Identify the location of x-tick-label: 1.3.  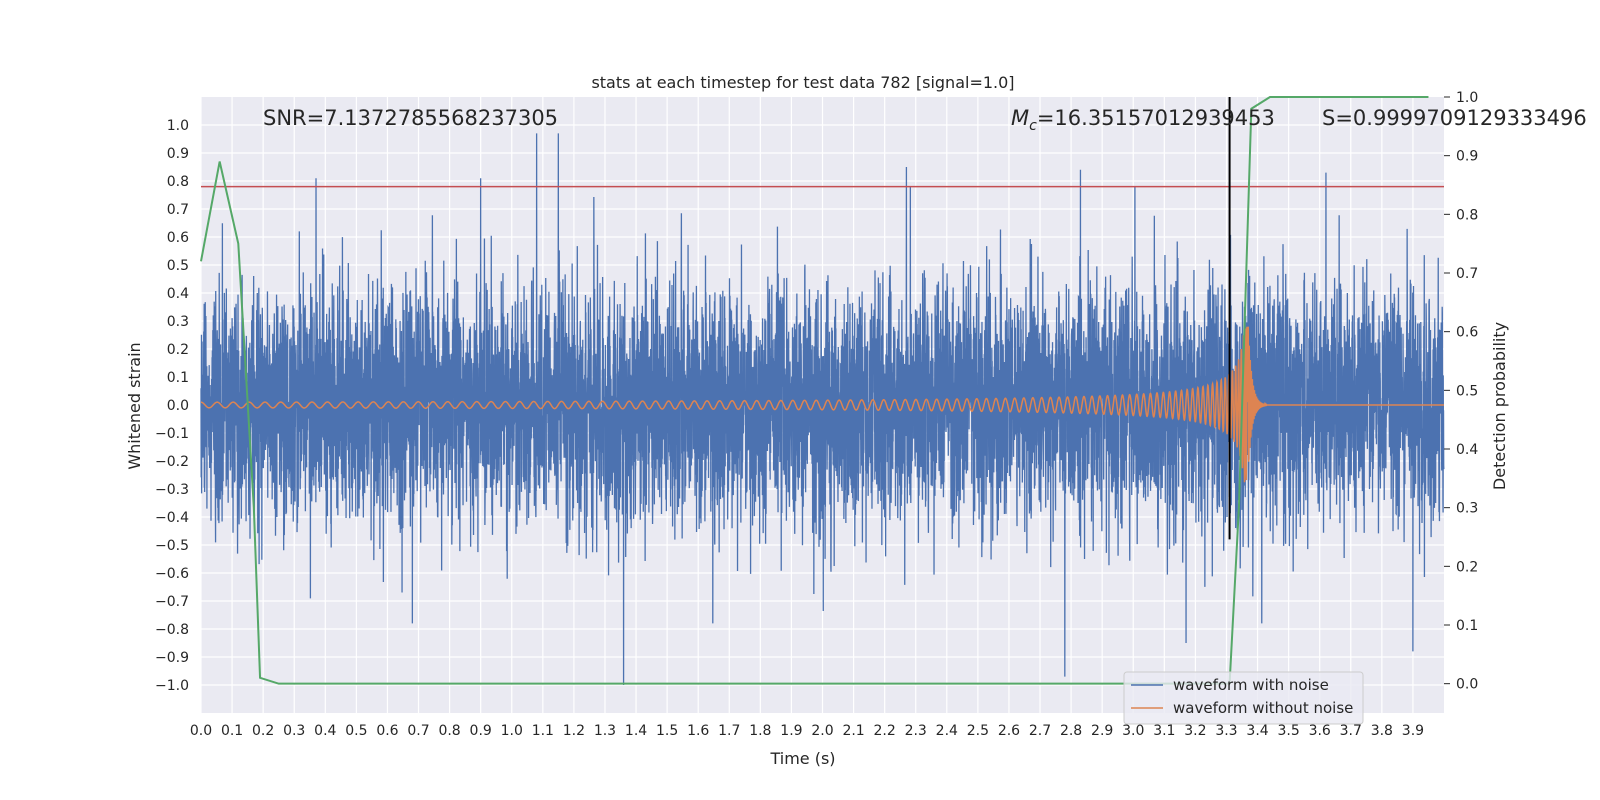
(605, 731).